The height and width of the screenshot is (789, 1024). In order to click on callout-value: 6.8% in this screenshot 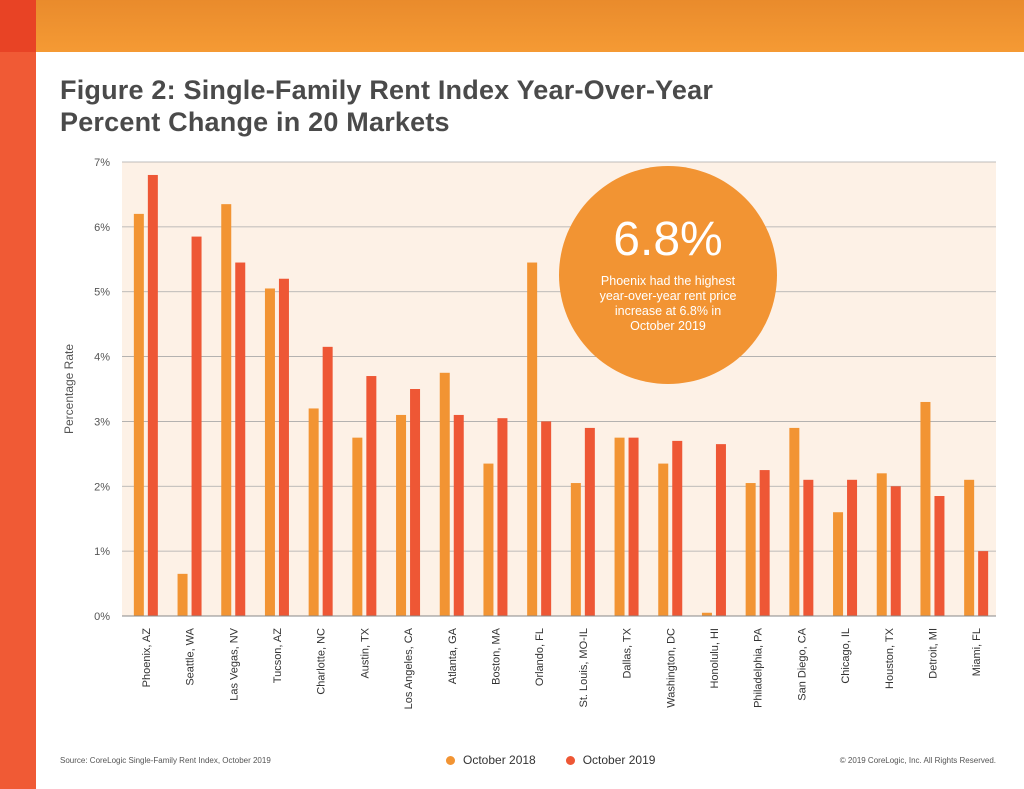, I will do `click(668, 239)`.